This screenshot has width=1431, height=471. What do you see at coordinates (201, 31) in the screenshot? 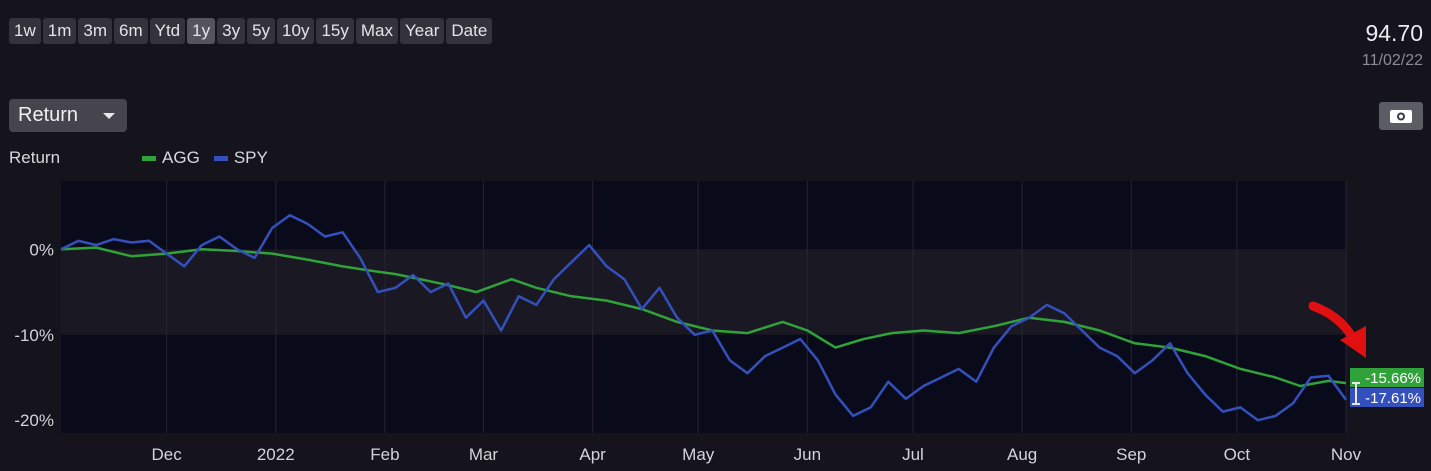
I see `range-button-1y: 1y` at bounding box center [201, 31].